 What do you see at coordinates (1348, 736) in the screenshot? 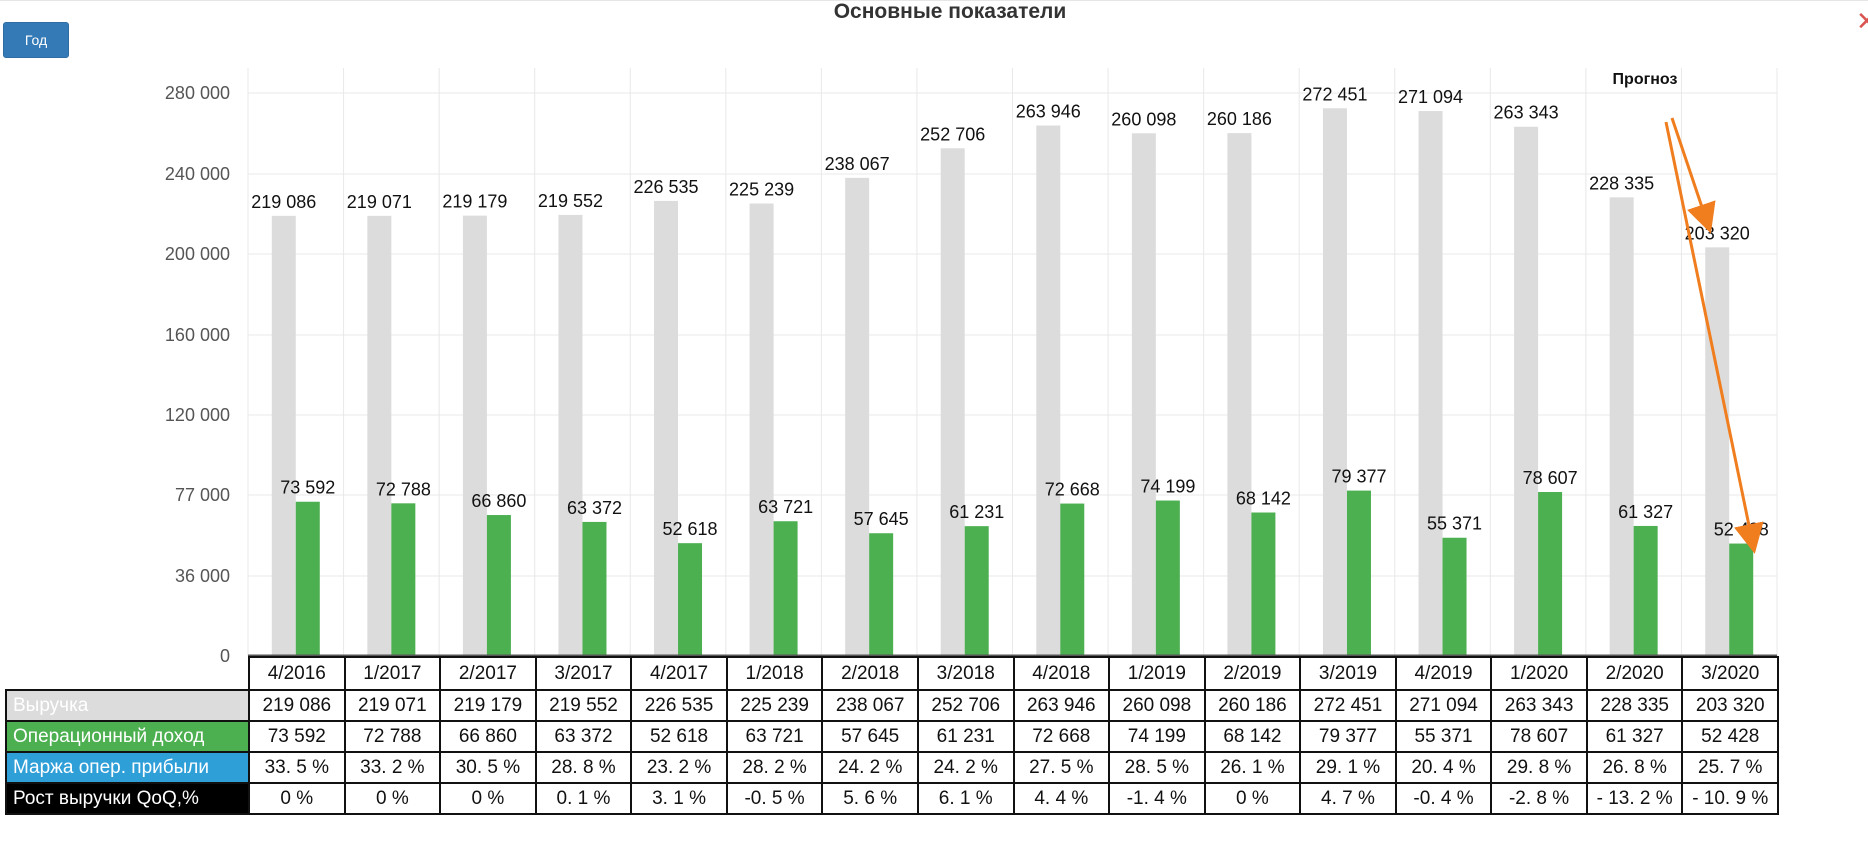
I see `table-cell: 79 377` at bounding box center [1348, 736].